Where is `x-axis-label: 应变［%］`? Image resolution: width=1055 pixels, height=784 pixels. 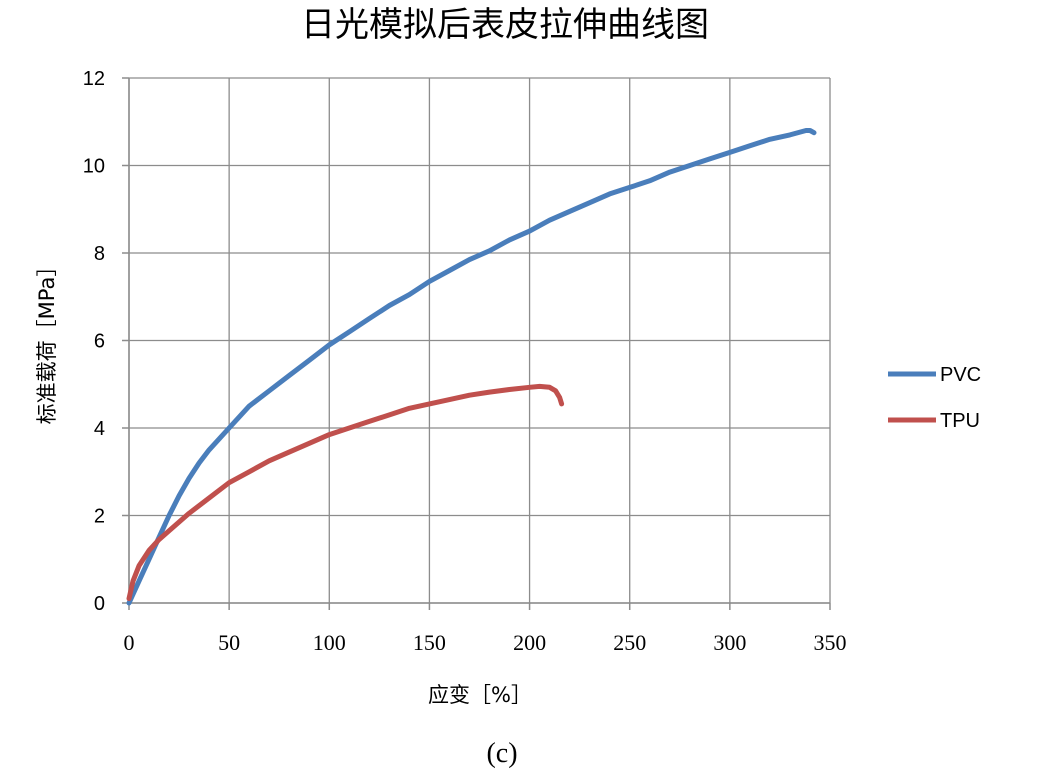
x-axis-label: 应变［%］ is located at coordinates (480, 695).